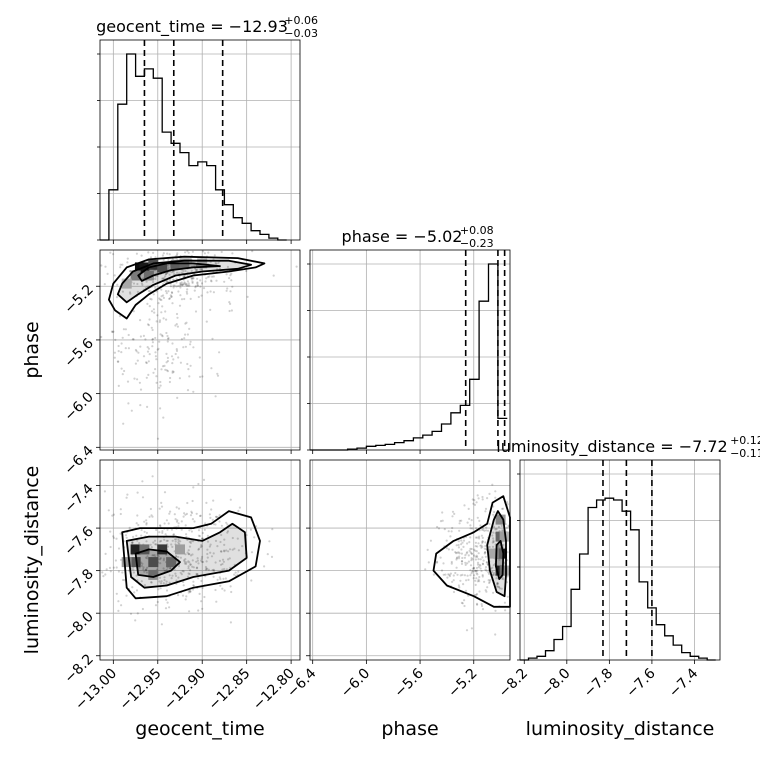 Image resolution: width=760 pixels, height=760 pixels. I want to click on x-tick-label-phase-2: −5.6, so click(409, 682).